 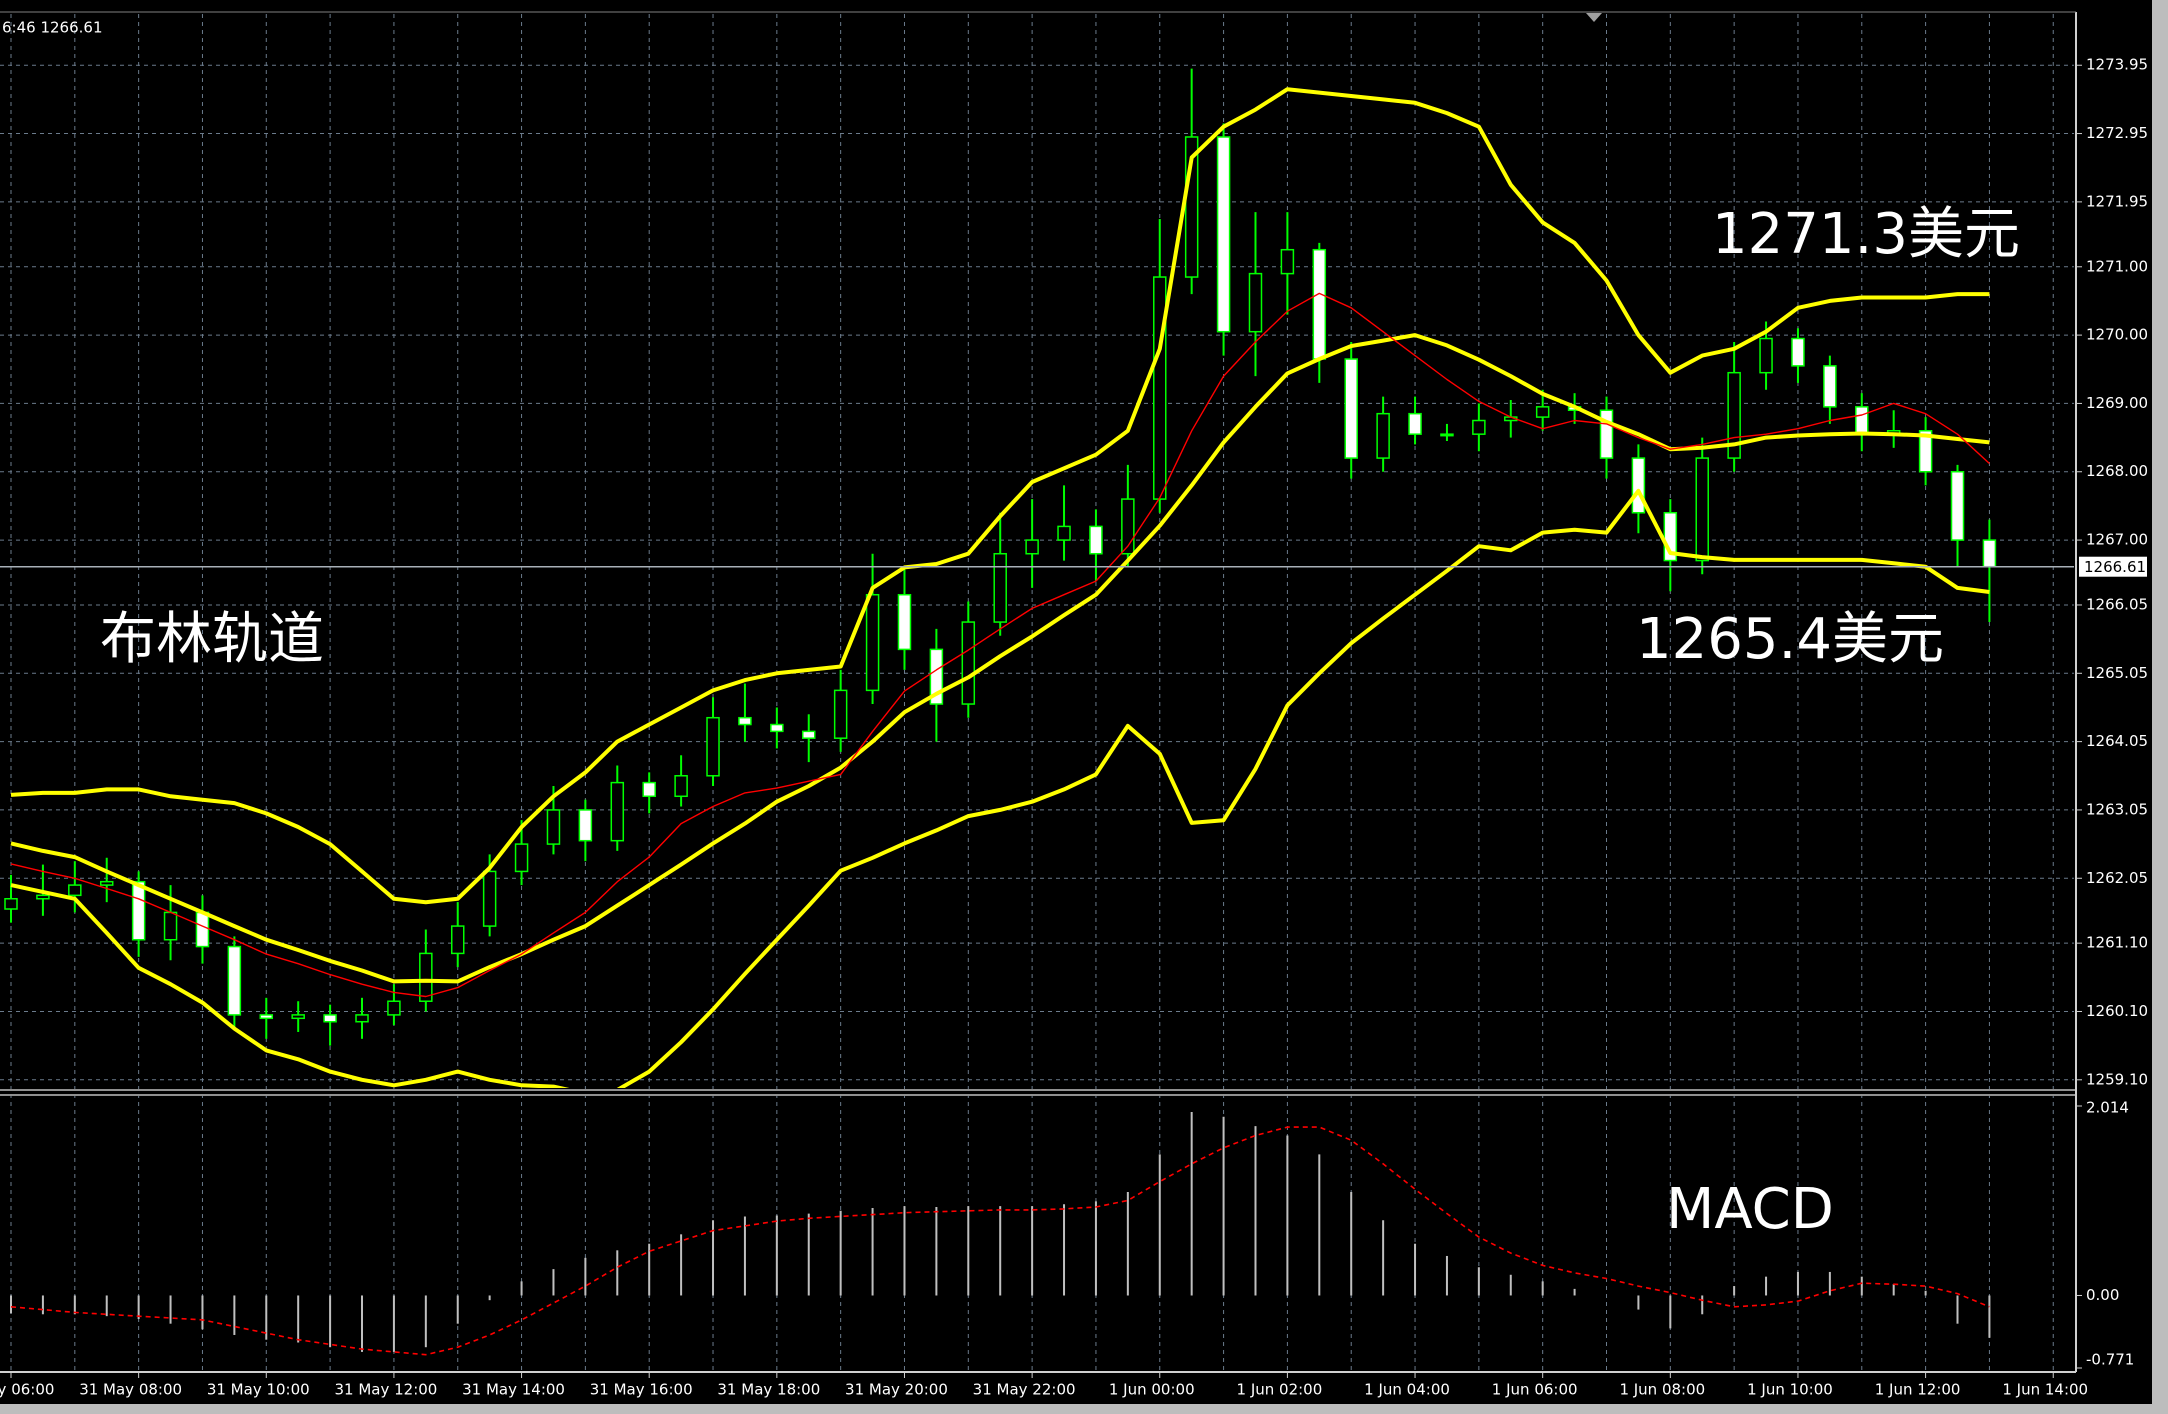 What do you see at coordinates (2107, 1108) in the screenshot?
I see `y-tick-label: 2.014` at bounding box center [2107, 1108].